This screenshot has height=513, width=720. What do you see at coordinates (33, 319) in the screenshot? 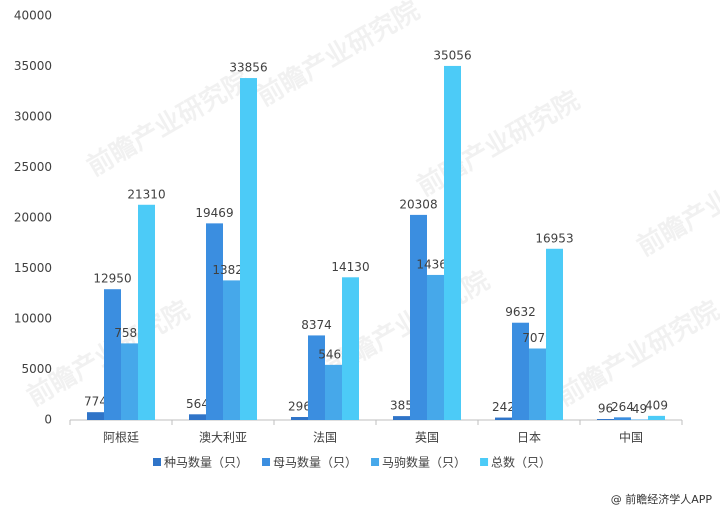
I see `y-tick-label: 10000` at bounding box center [33, 319].